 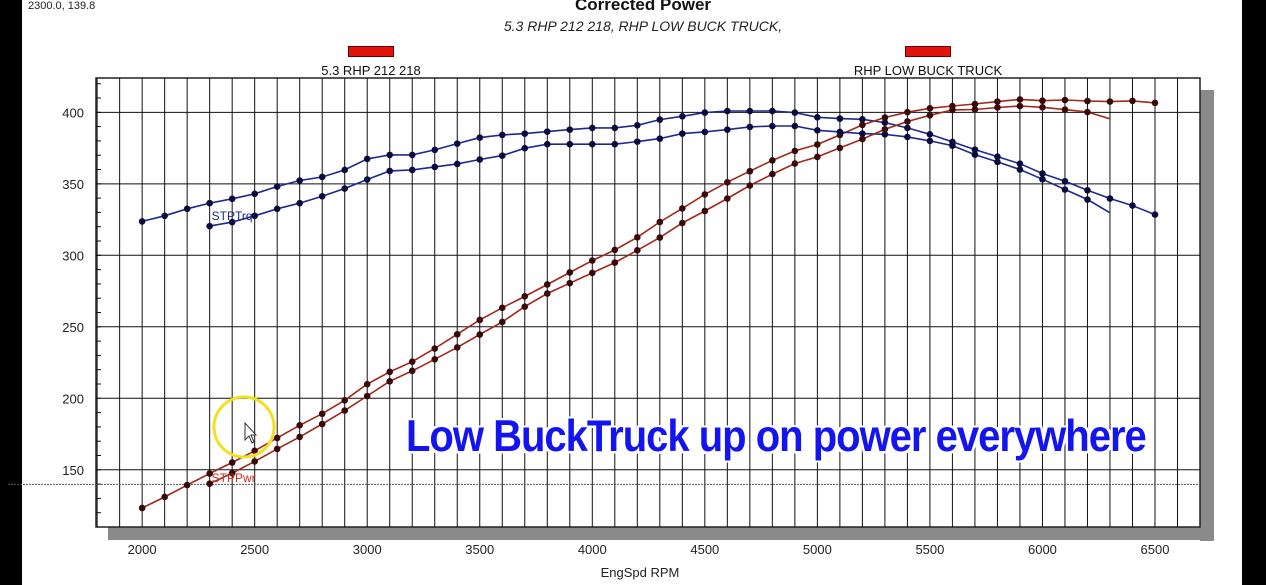 I want to click on x-tick-label: 3000, so click(x=367, y=549).